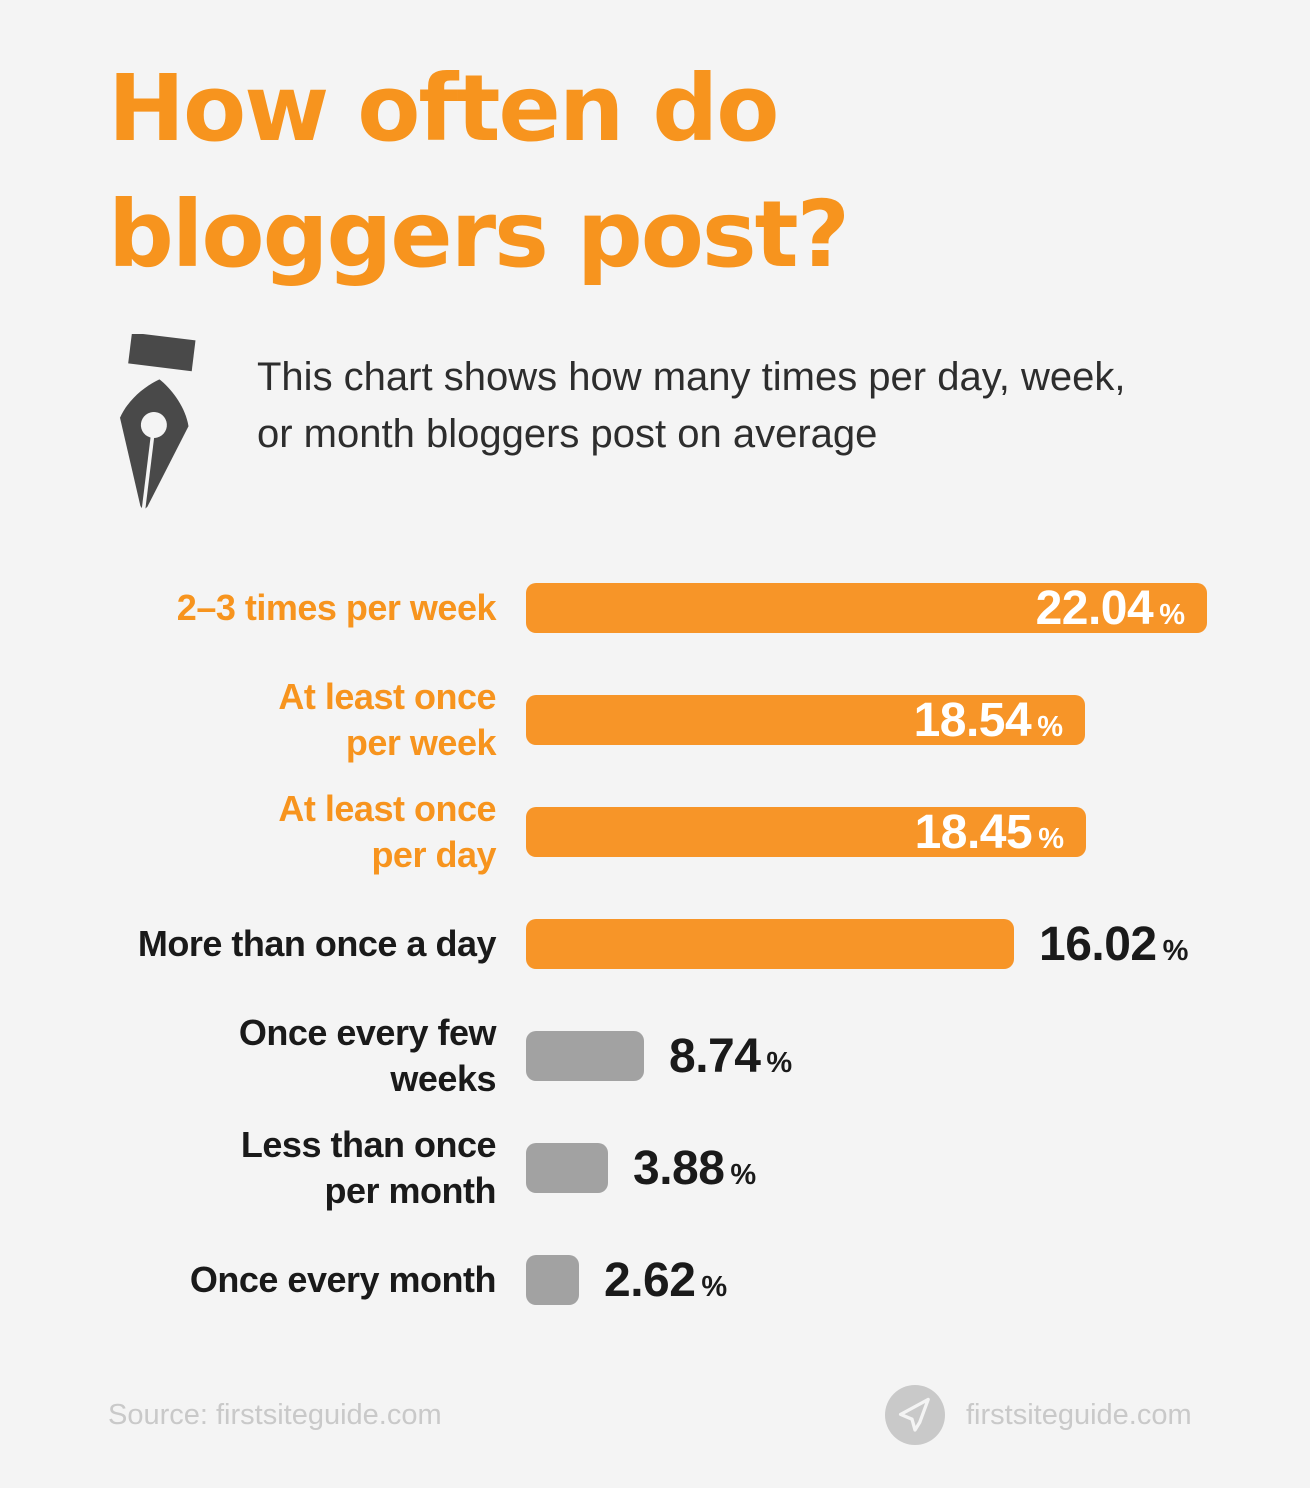  Describe the element at coordinates (443, 108) in the screenshot. I see `page-title-line-1: How often do` at that location.